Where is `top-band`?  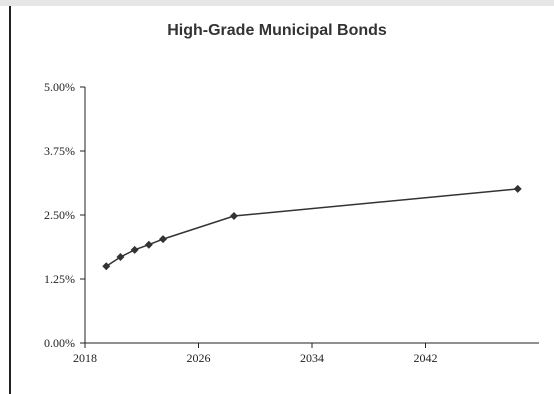
top-band is located at coordinates (277, 3).